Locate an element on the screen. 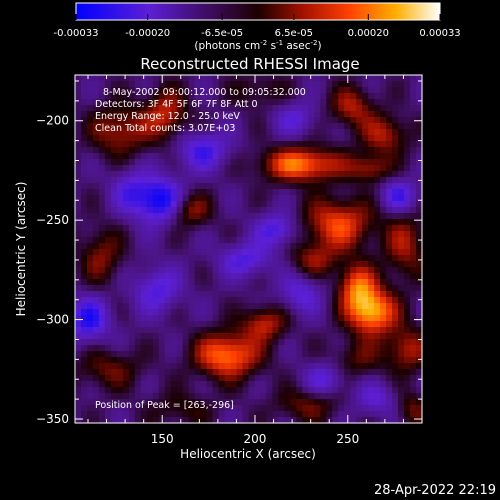 The image size is (500, 500). x-tick-label: 250 is located at coordinates (347, 439).